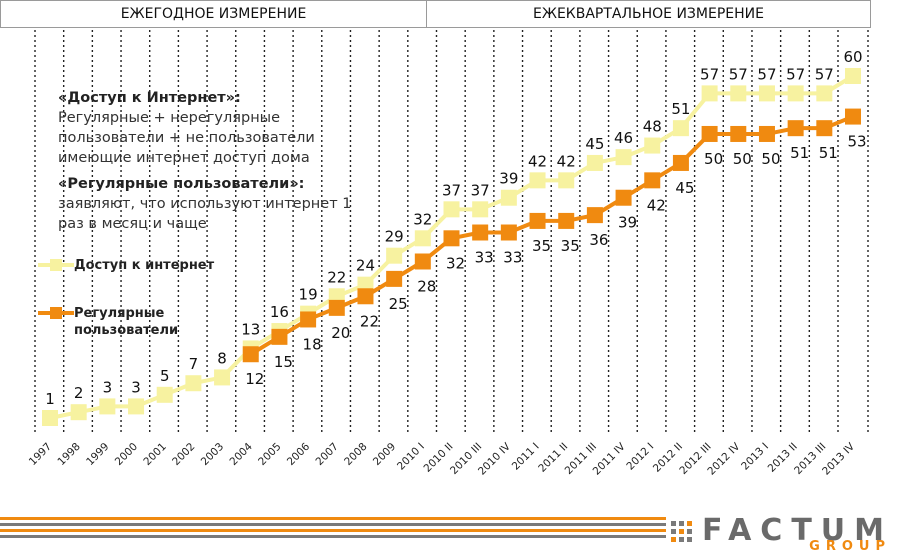 The height and width of the screenshot is (559, 901). I want to click on quarterly-measurement-header: ЕЖЕКВАРТАЛЬНОЕ ИЗМЕРЕНИЕ, so click(648, 14).